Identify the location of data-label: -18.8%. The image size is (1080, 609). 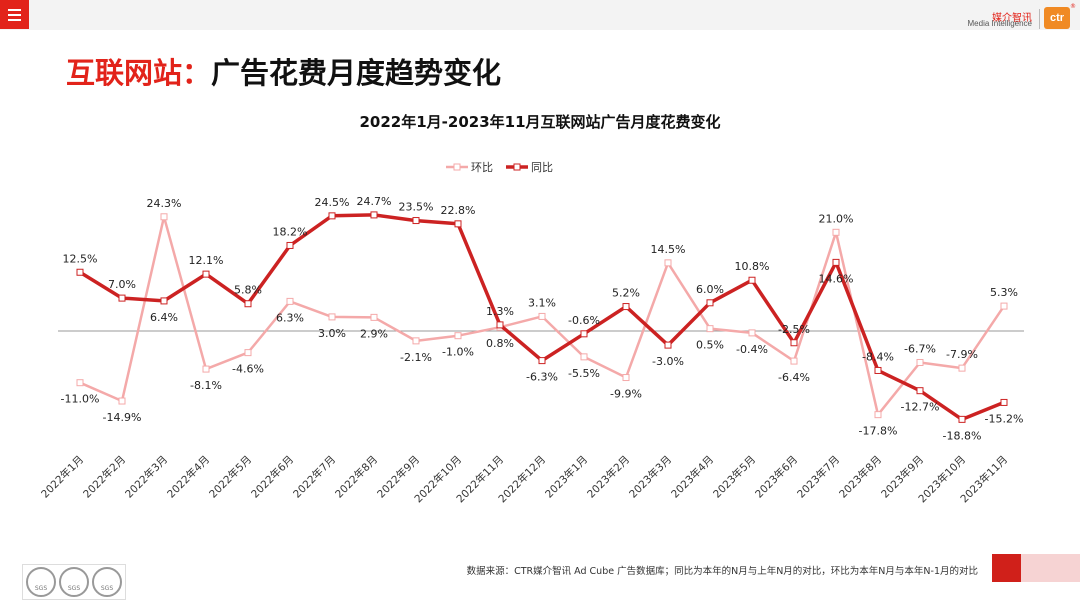
(962, 435).